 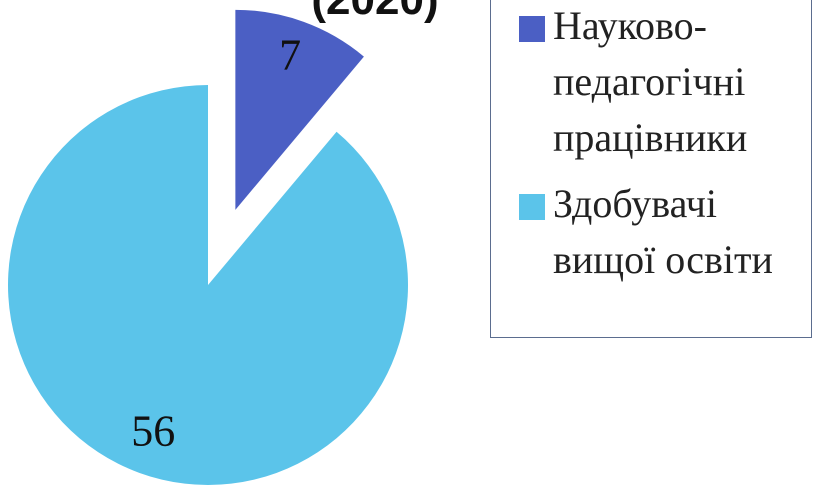 What do you see at coordinates (290, 55) in the screenshot?
I see `slice-label: 7` at bounding box center [290, 55].